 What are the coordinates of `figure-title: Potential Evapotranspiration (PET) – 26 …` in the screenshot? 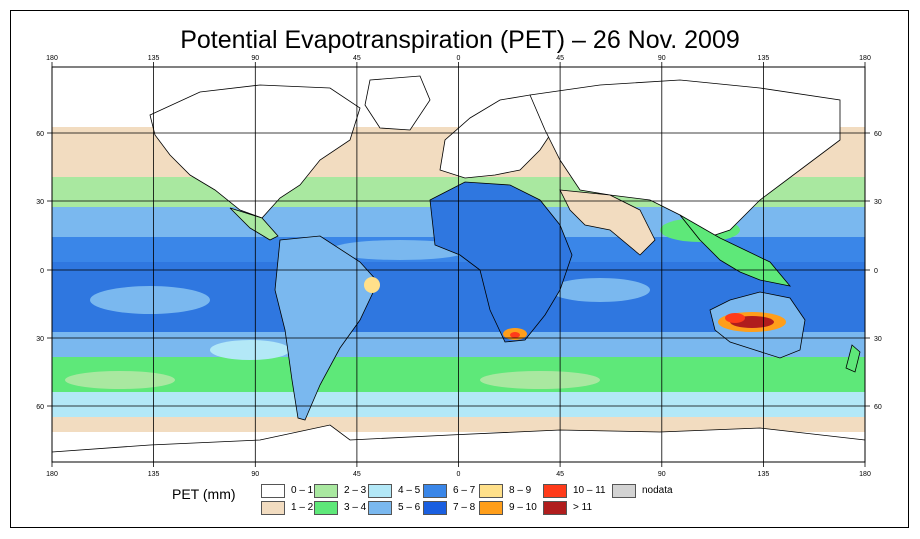 It's located at (460, 40).